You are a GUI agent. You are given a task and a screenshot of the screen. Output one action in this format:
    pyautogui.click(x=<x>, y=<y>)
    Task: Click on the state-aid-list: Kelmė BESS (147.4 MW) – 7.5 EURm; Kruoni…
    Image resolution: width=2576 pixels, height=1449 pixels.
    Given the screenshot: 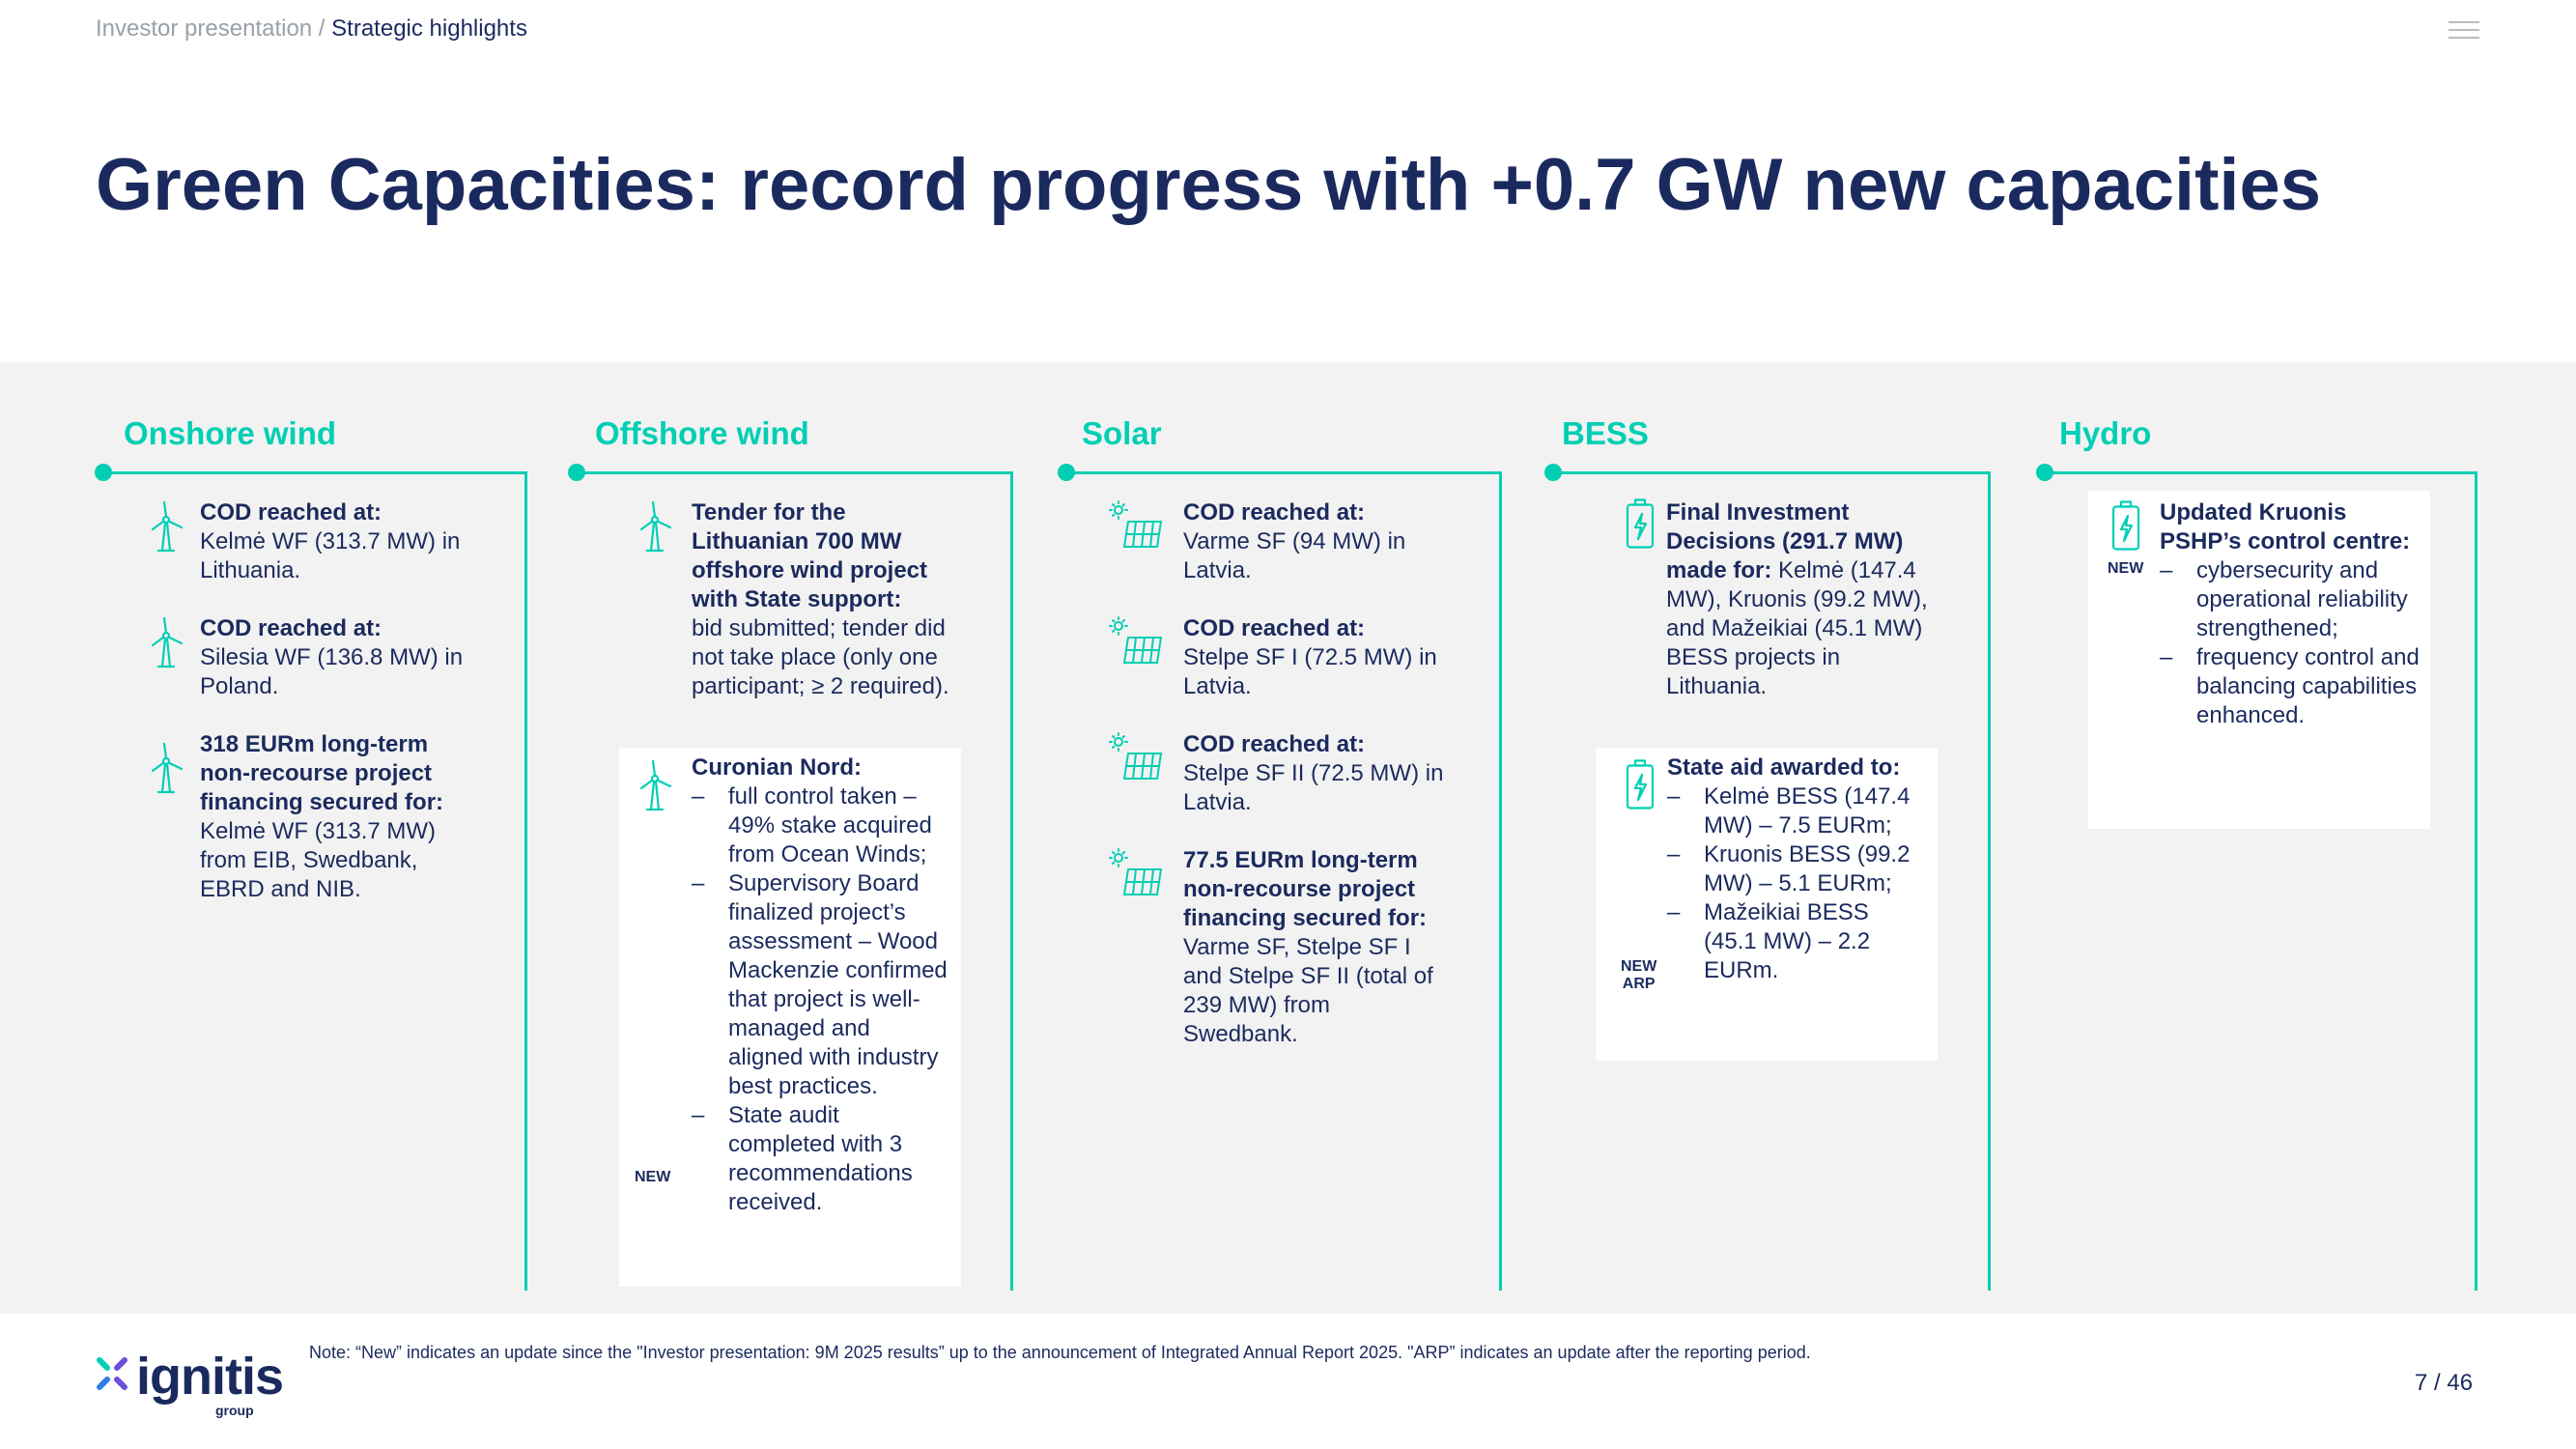 What is the action you would take?
    pyautogui.click(x=1797, y=883)
    